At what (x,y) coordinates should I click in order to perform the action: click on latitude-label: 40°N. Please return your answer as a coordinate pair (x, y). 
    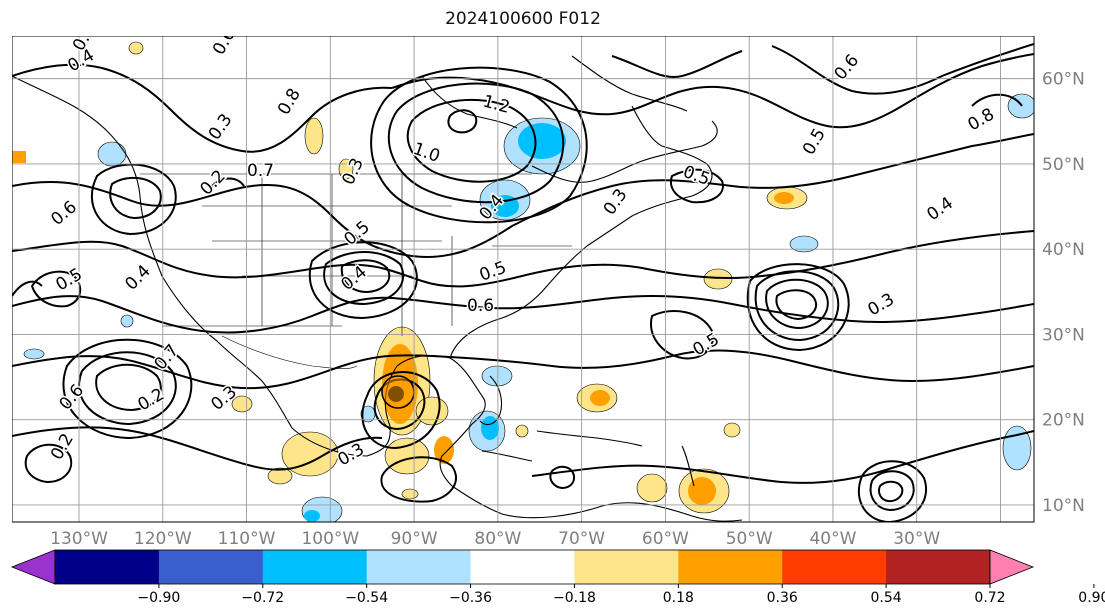
    Looking at the image, I should click on (1063, 250).